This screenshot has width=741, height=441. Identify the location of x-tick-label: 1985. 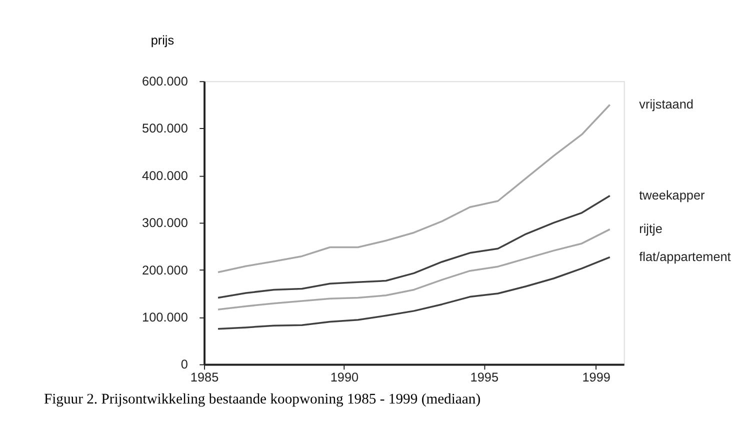
(204, 377).